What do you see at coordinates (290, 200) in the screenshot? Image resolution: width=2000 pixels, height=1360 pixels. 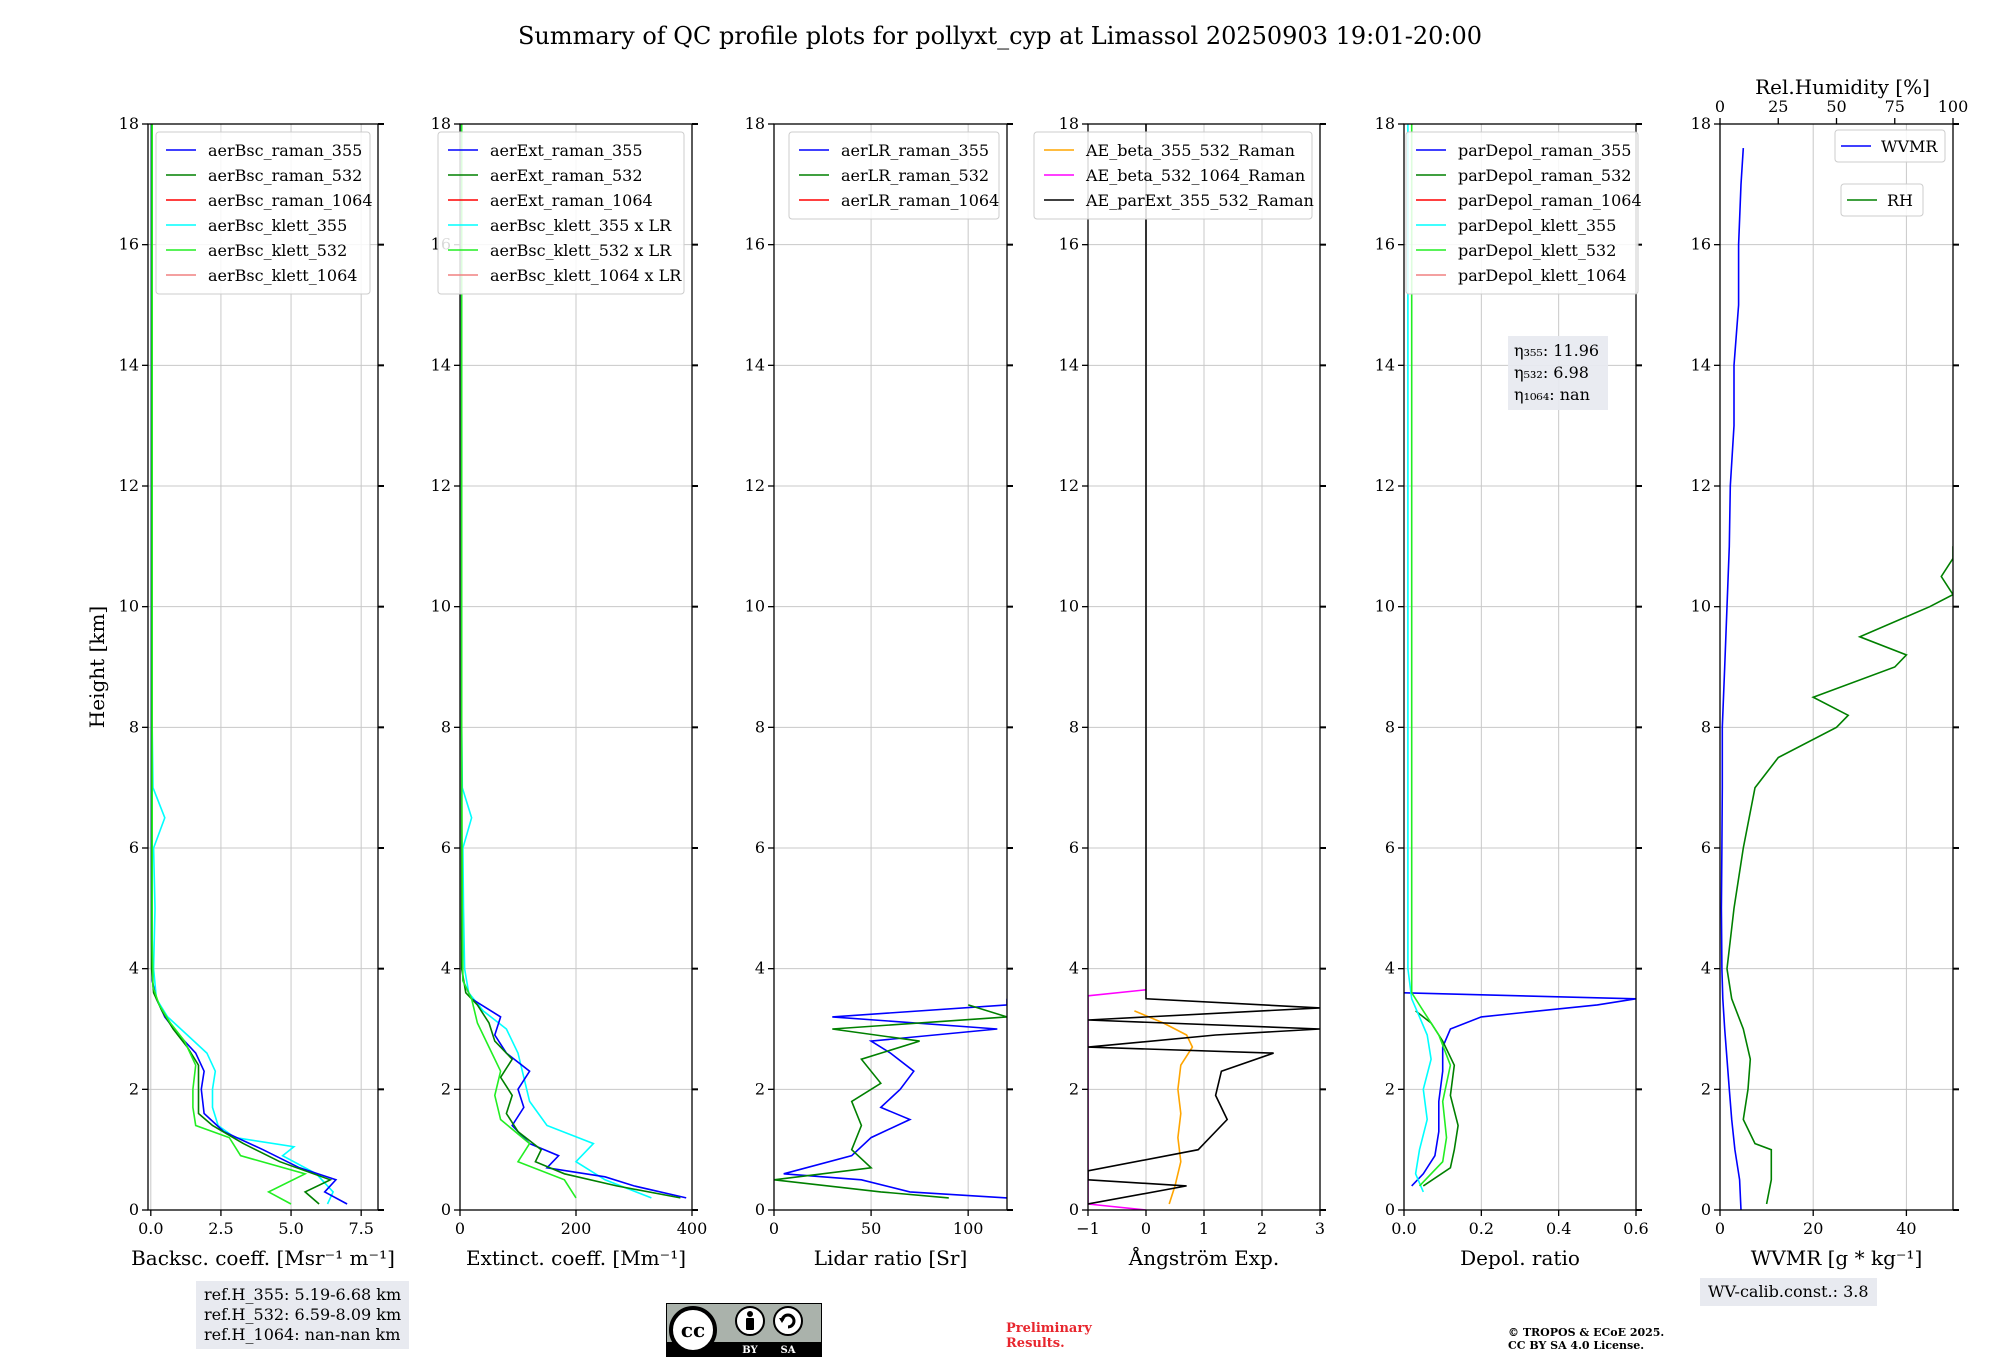 I see `legend-label: aerBsc_raman_1064` at bounding box center [290, 200].